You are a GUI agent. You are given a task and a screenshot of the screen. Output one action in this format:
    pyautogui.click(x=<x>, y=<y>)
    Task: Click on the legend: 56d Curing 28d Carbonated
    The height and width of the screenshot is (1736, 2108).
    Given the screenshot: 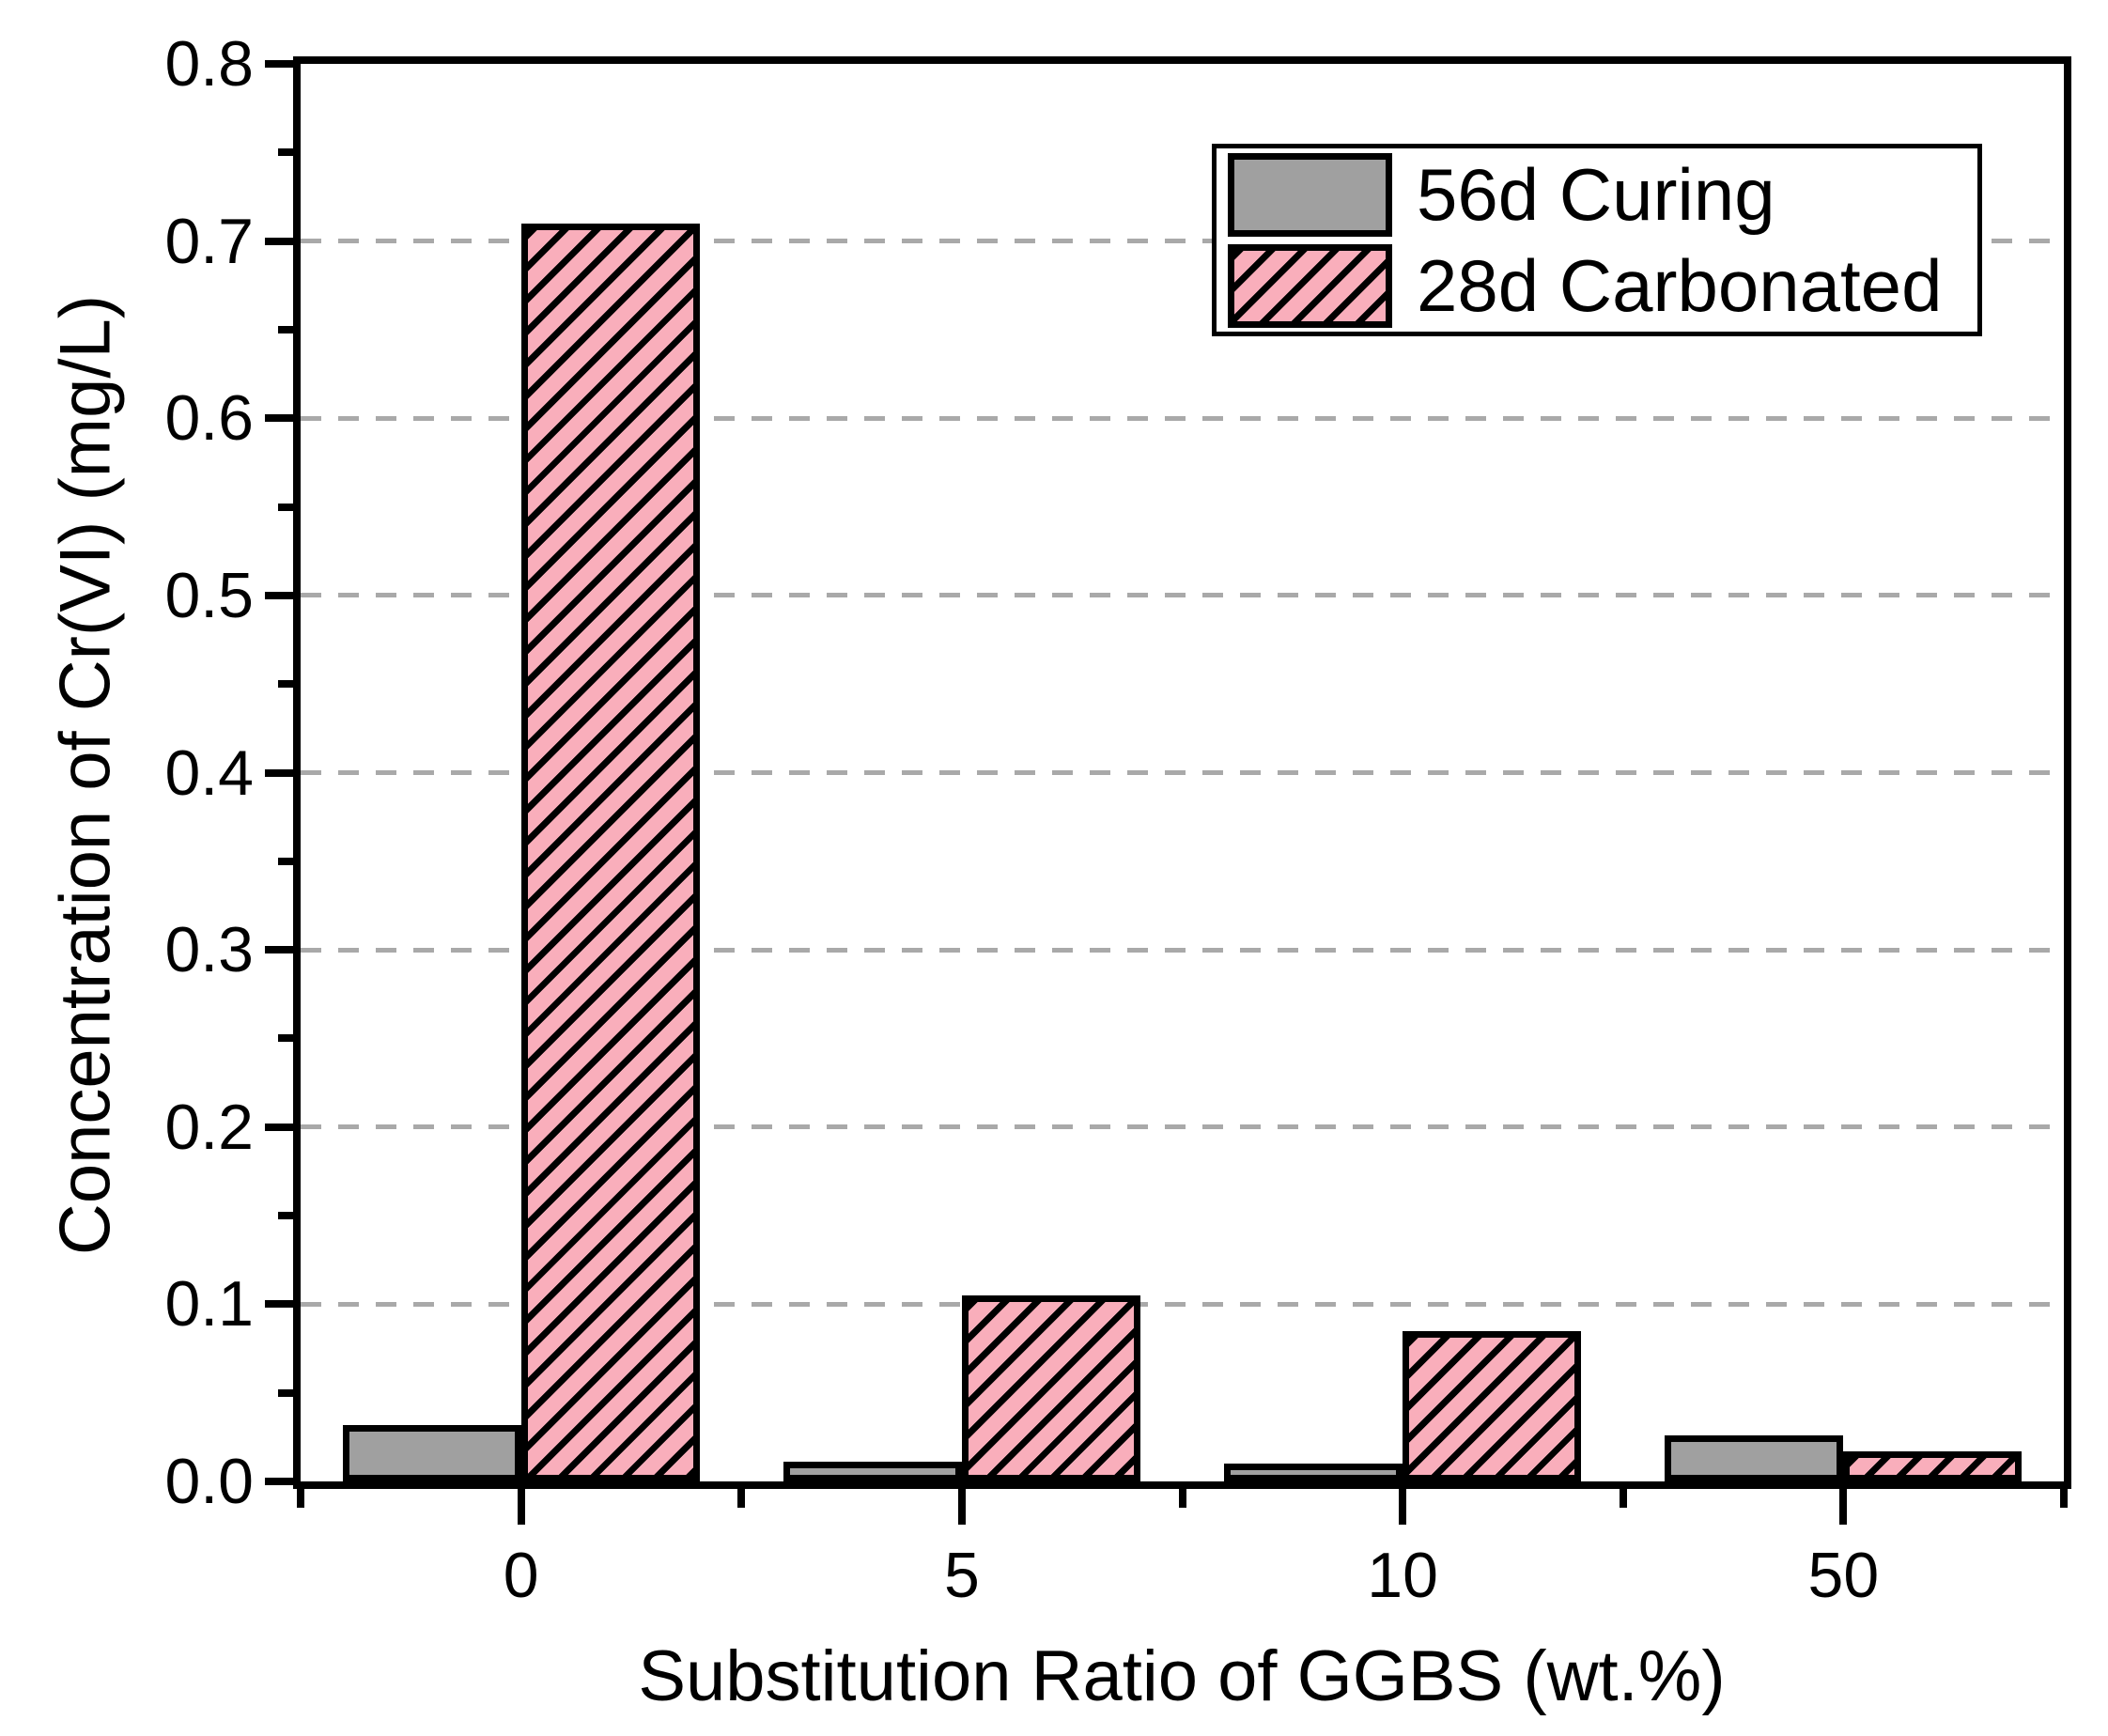 What is the action you would take?
    pyautogui.click(x=1597, y=240)
    